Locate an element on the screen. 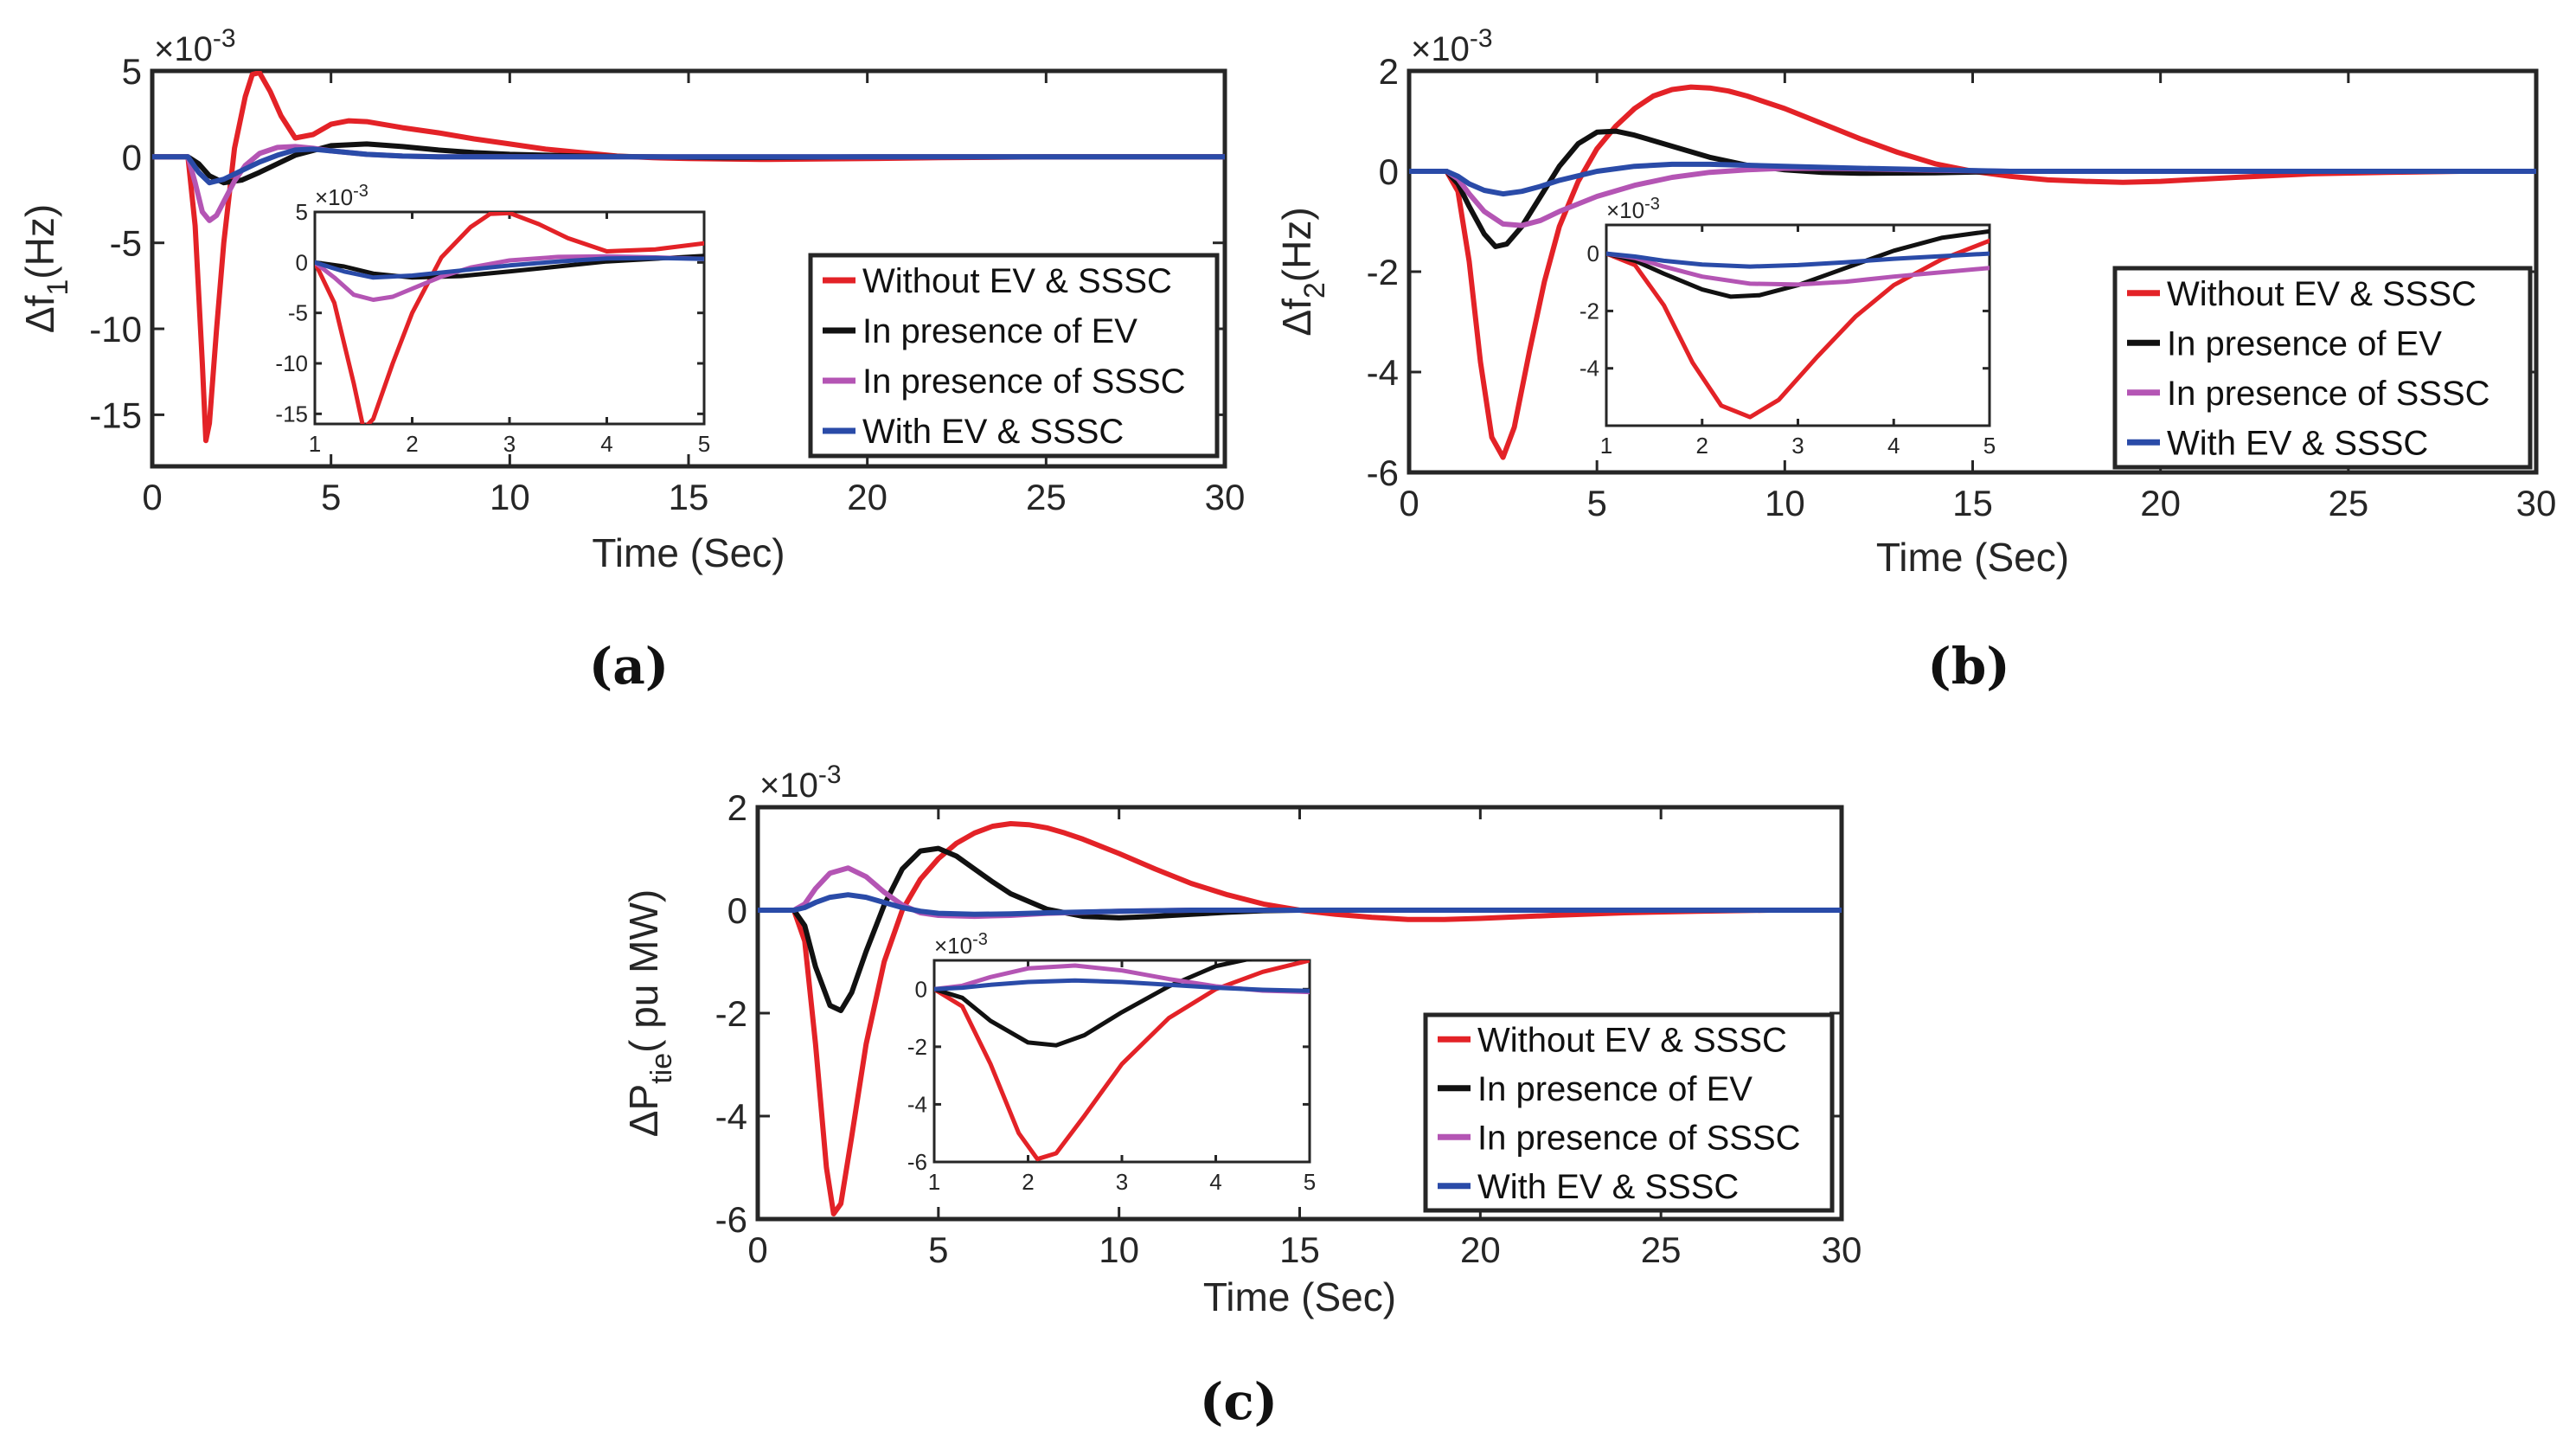 The image size is (2576, 1444). subfigure-caption: (c) is located at coordinates (1239, 1401).